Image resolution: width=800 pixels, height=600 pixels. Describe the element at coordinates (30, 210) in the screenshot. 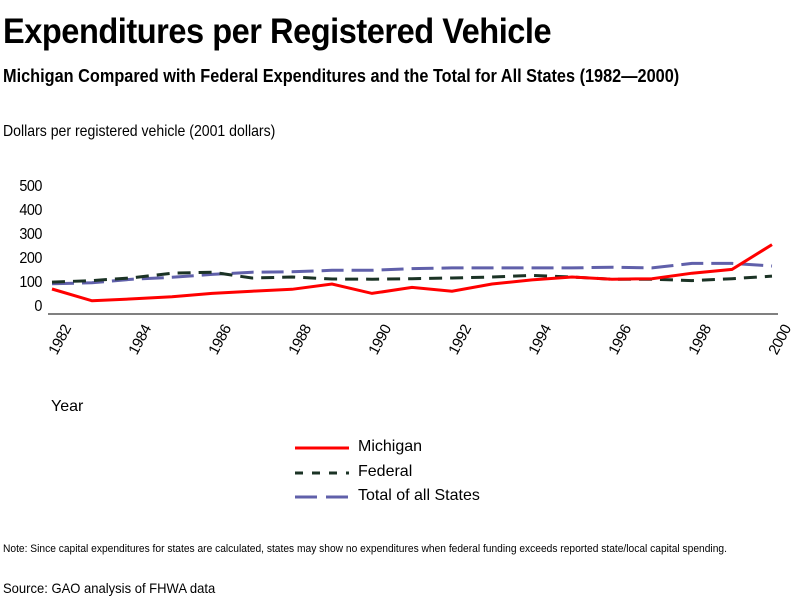

I see `y-tick-label: 400` at that location.